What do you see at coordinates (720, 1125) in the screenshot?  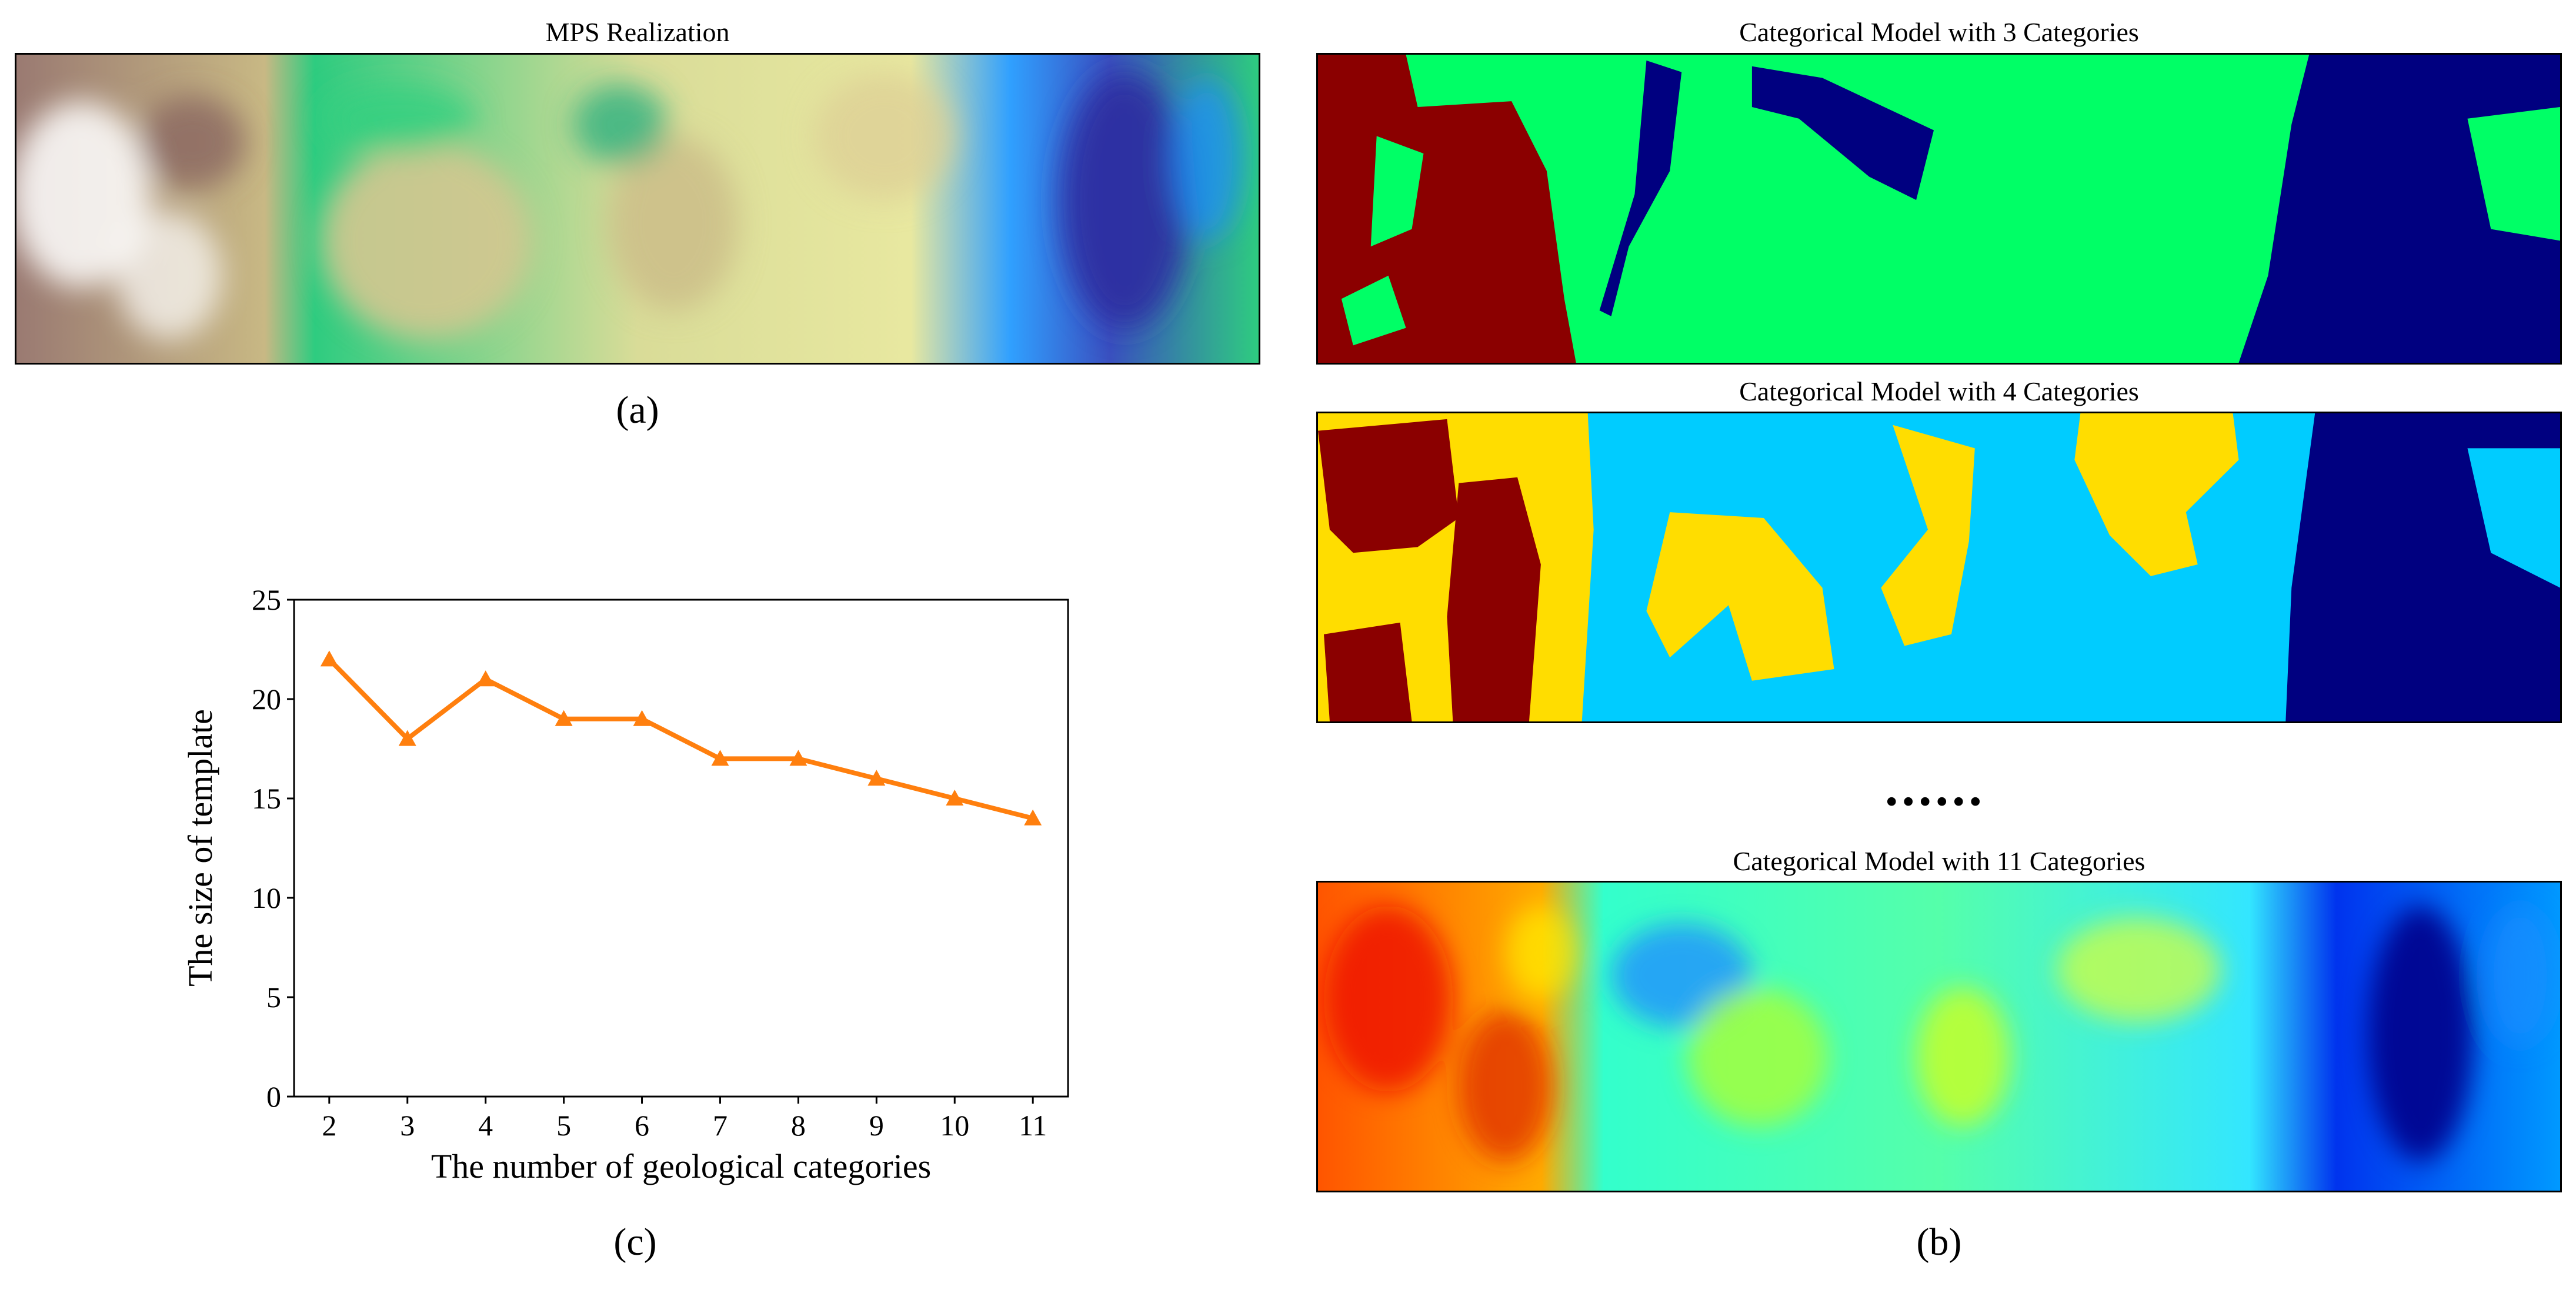 I see `x-tick-label: 7` at bounding box center [720, 1125].